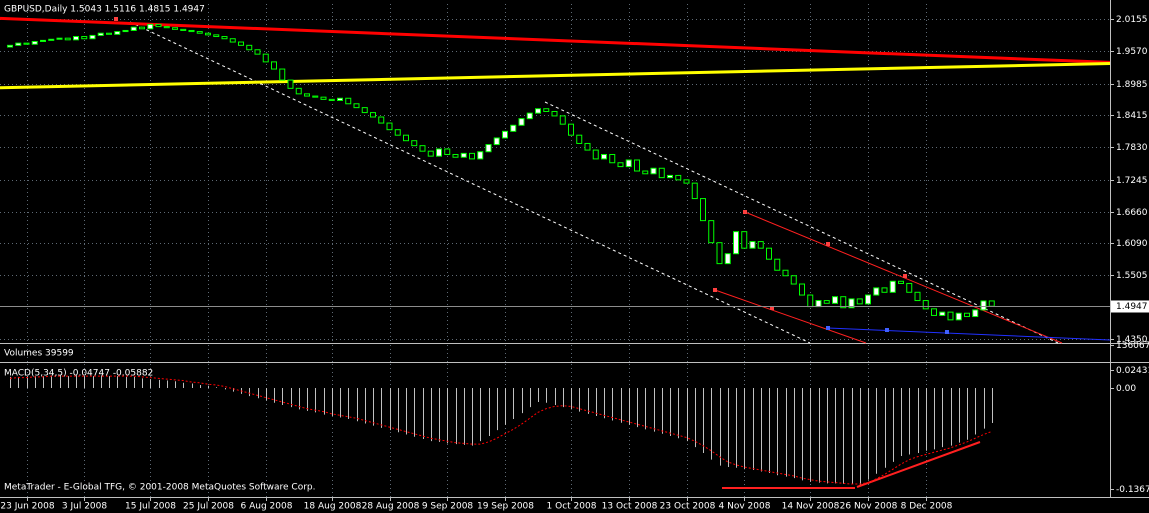 The height and width of the screenshot is (513, 1149). Describe the element at coordinates (1132, 340) in the screenshot. I see `y-tick-label: 1.4350` at that location.